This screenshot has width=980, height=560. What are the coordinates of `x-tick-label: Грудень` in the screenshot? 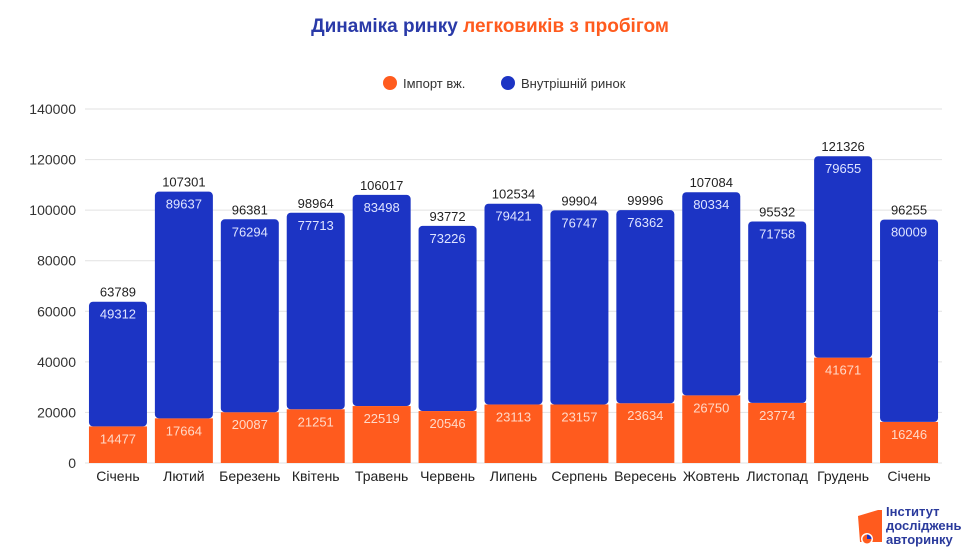 It's located at (843, 476).